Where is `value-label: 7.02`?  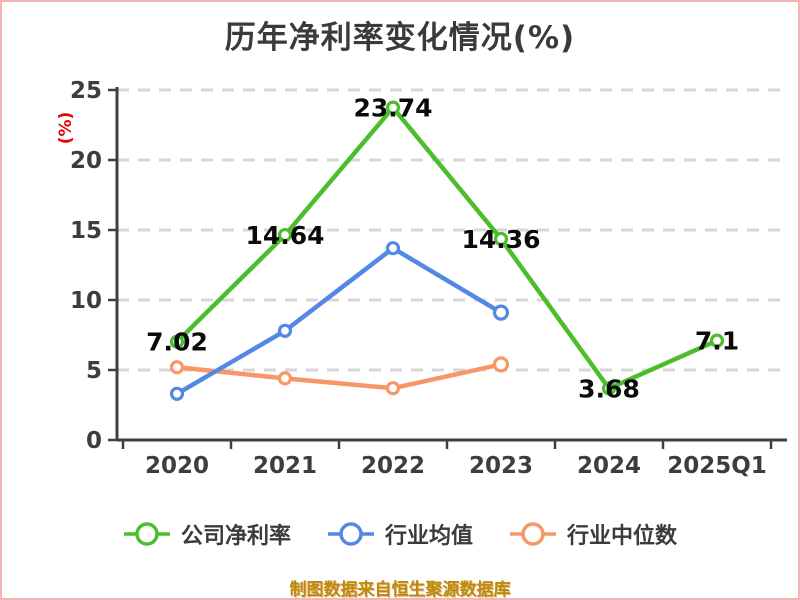 value-label: 7.02 is located at coordinates (177, 342).